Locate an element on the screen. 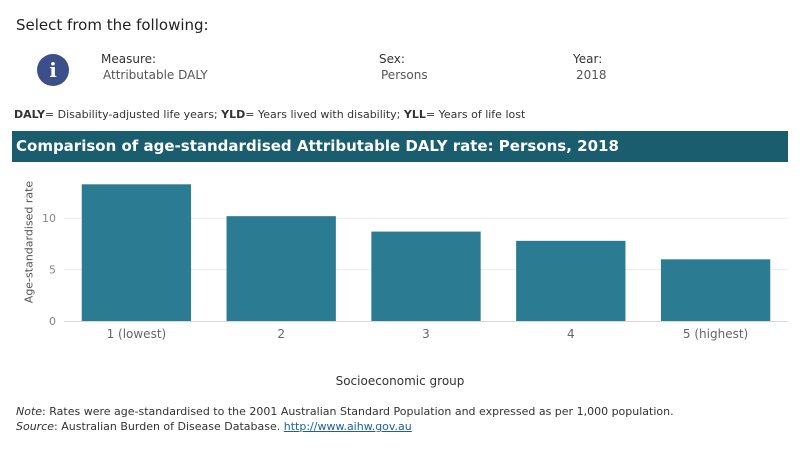  y-tick-label: 0 is located at coordinates (52, 321).